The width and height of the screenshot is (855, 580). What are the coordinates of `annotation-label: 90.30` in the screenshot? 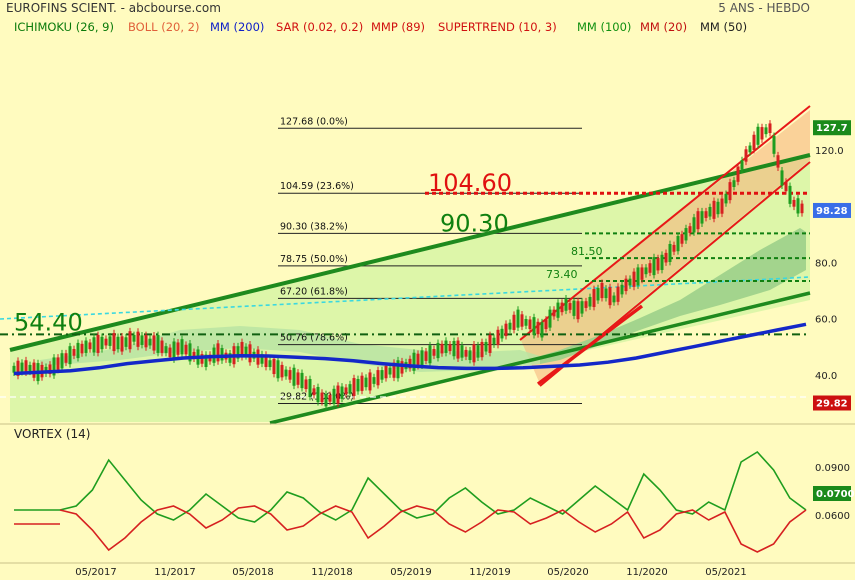 It's located at (474, 223).